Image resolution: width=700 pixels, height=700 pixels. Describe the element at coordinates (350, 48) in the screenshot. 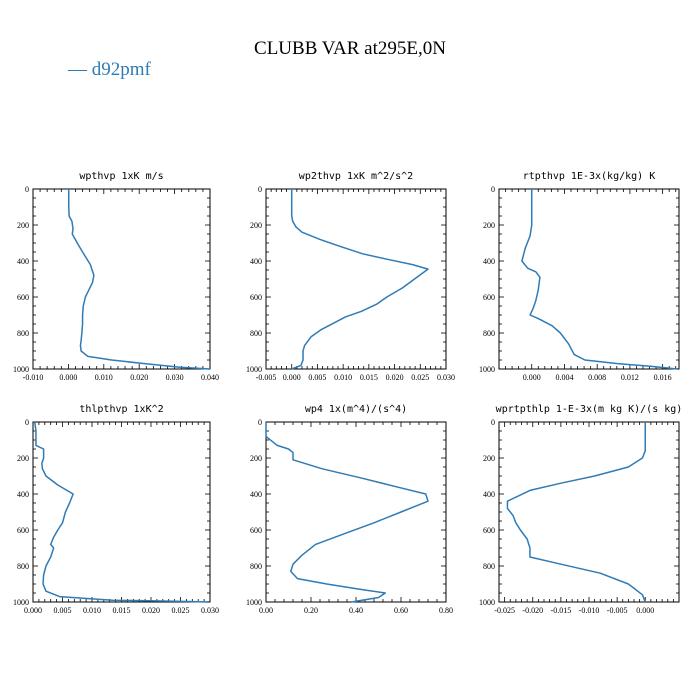

I see `figure-title: CLUBB VAR at295E,0N` at that location.